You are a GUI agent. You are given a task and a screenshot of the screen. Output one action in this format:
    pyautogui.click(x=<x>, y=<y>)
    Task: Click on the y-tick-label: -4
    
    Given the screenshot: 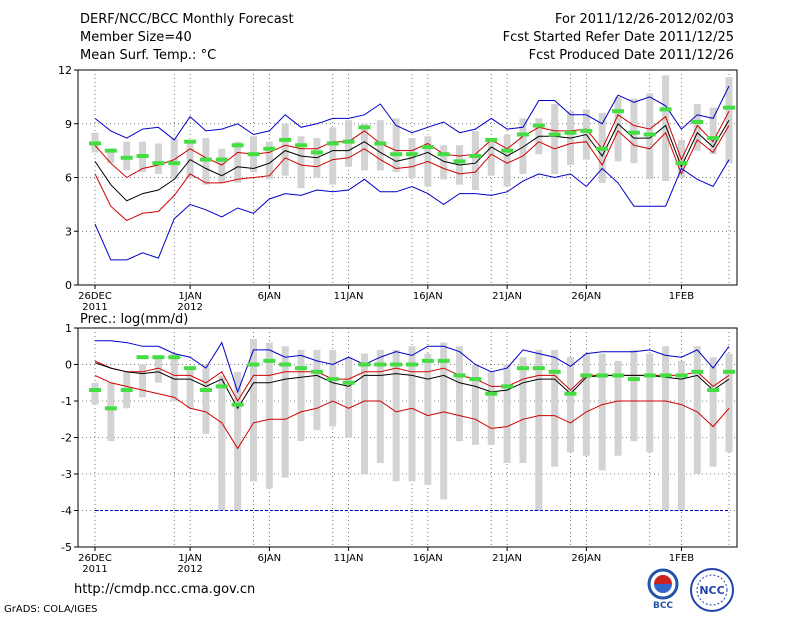 What is the action you would take?
    pyautogui.click(x=66, y=511)
    